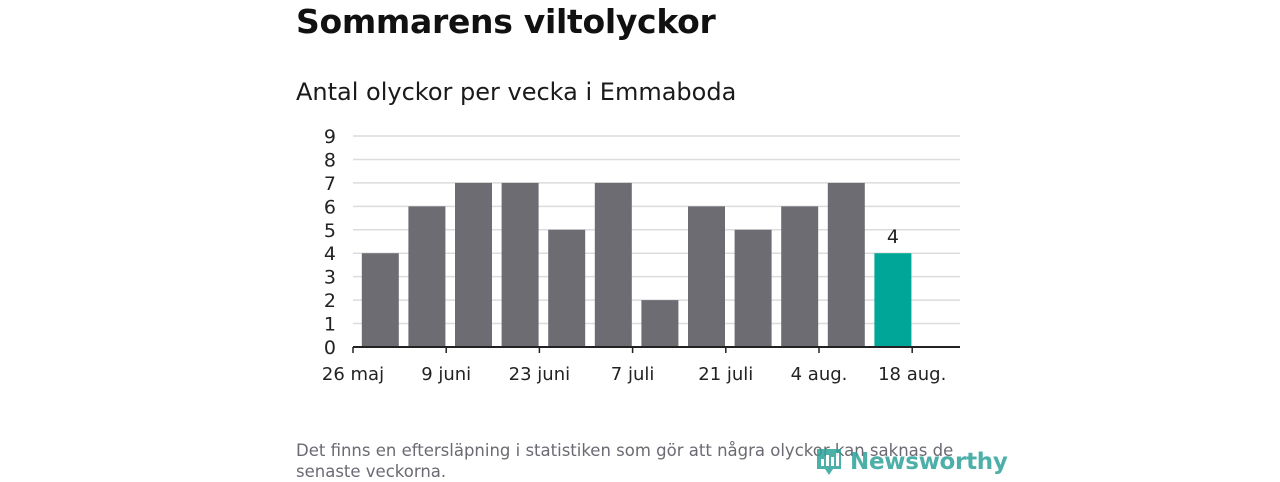 Image resolution: width=1280 pixels, height=482 pixels. What do you see at coordinates (353, 374) in the screenshot?
I see `x-tick-label: 26 maj` at bounding box center [353, 374].